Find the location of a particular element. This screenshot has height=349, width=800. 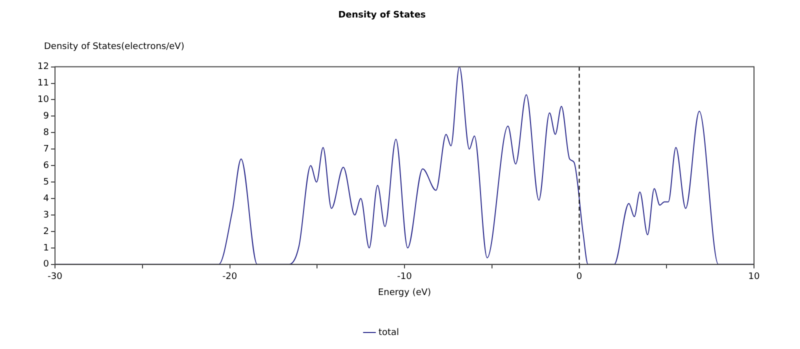

x-axis-title: Energy (eV) is located at coordinates (405, 293).